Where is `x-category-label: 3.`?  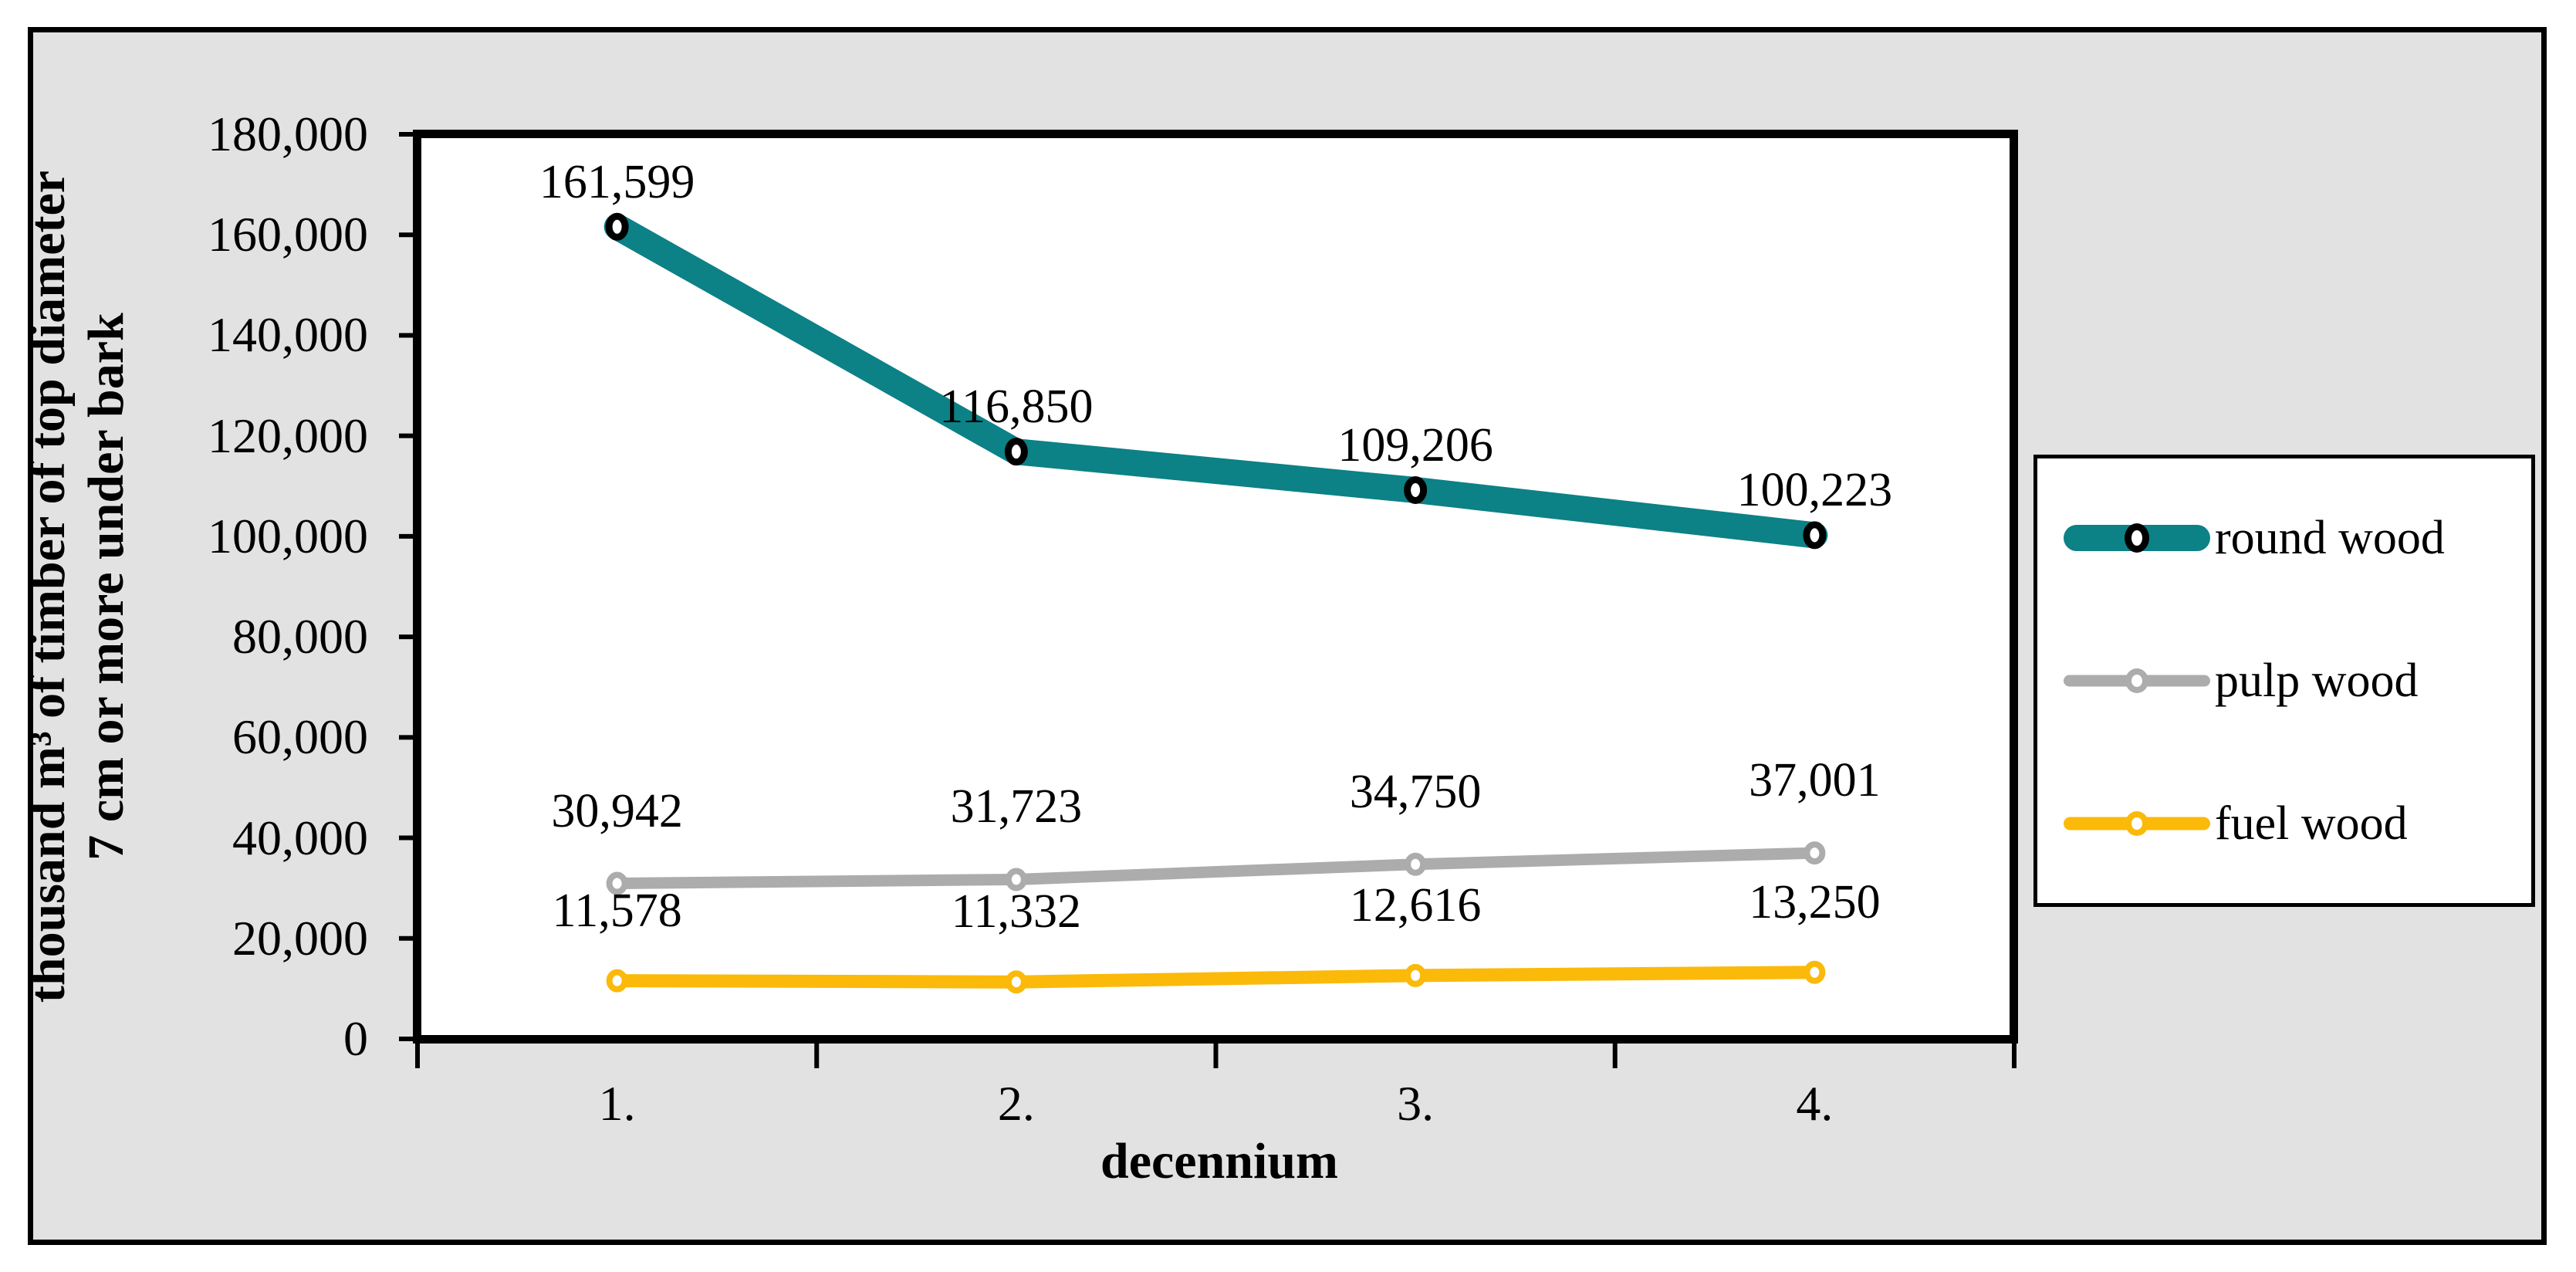 x-category-label: 3. is located at coordinates (1416, 1103).